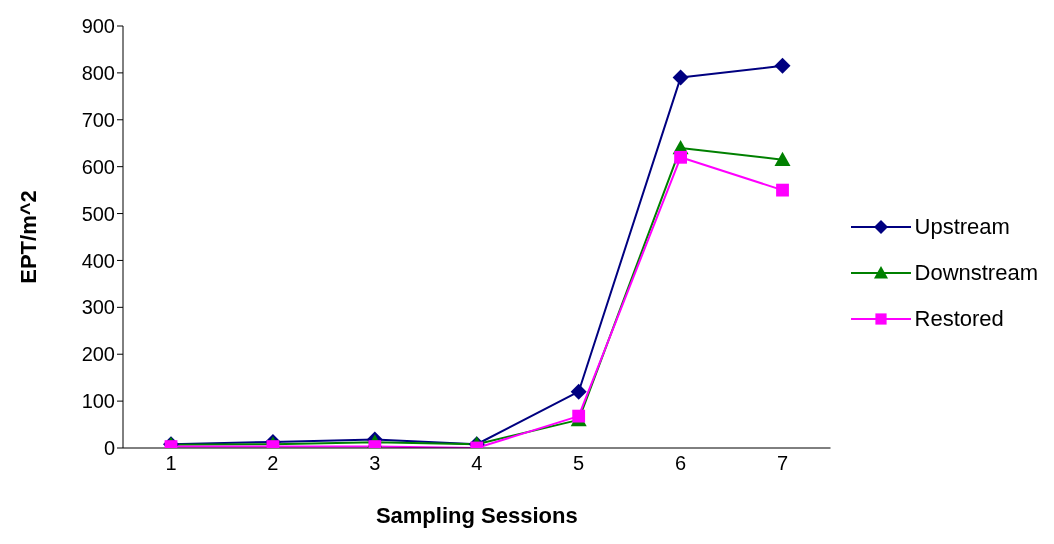  I want to click on x-axis-title: Sampling Sessions, so click(476, 515).